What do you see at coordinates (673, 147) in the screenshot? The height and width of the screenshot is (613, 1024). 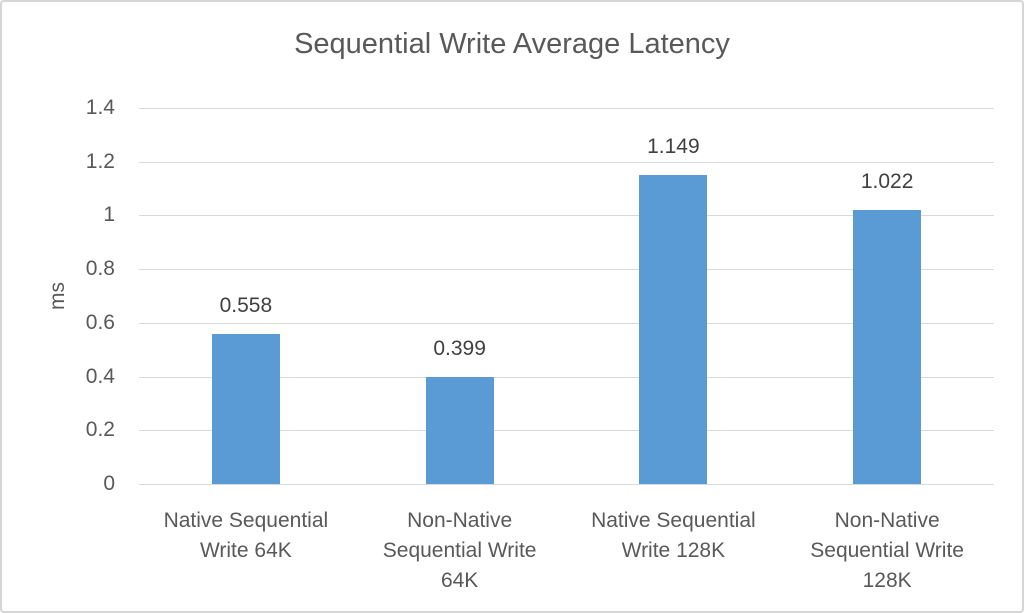 I see `bar-value-label: 1.149` at bounding box center [673, 147].